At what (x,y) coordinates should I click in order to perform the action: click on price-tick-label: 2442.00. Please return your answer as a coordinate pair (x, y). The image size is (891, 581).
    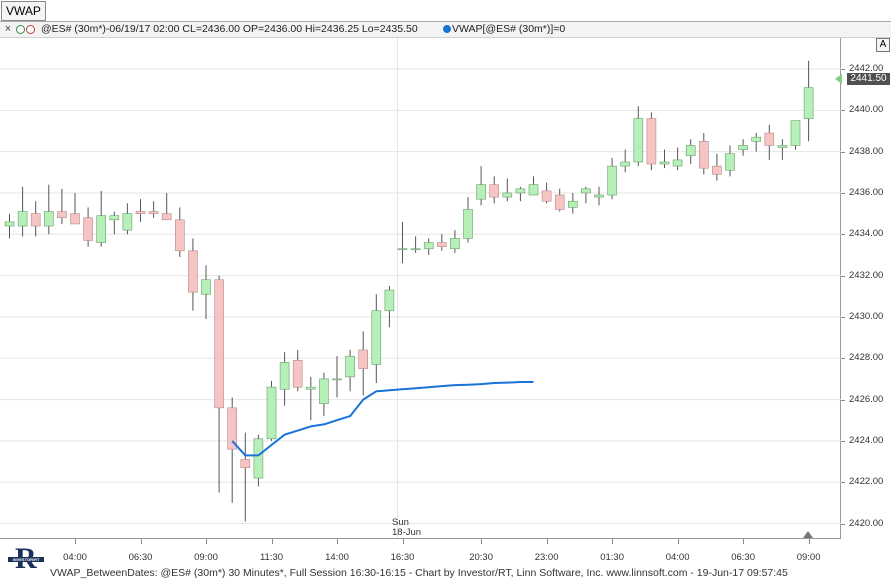
    Looking at the image, I should click on (866, 68).